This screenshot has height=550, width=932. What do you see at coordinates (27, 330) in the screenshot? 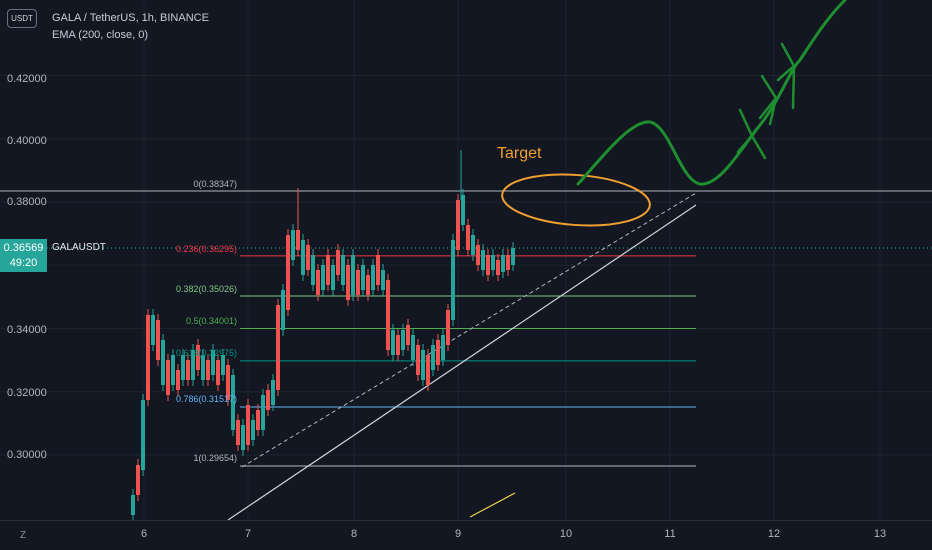
I see `price-label-034: 0.34000` at bounding box center [27, 330].